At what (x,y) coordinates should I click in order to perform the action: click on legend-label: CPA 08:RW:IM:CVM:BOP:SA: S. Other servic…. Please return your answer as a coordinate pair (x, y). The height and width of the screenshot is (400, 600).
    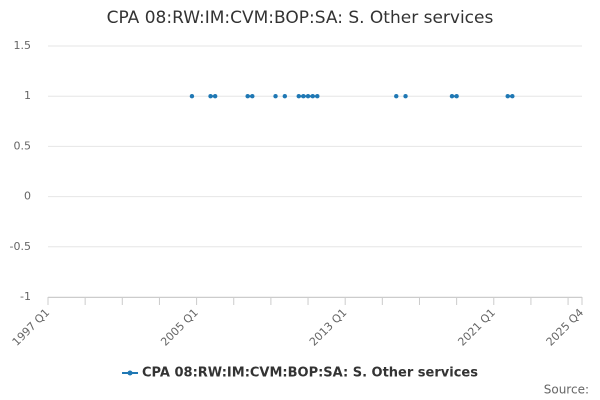
    Looking at the image, I should click on (310, 373).